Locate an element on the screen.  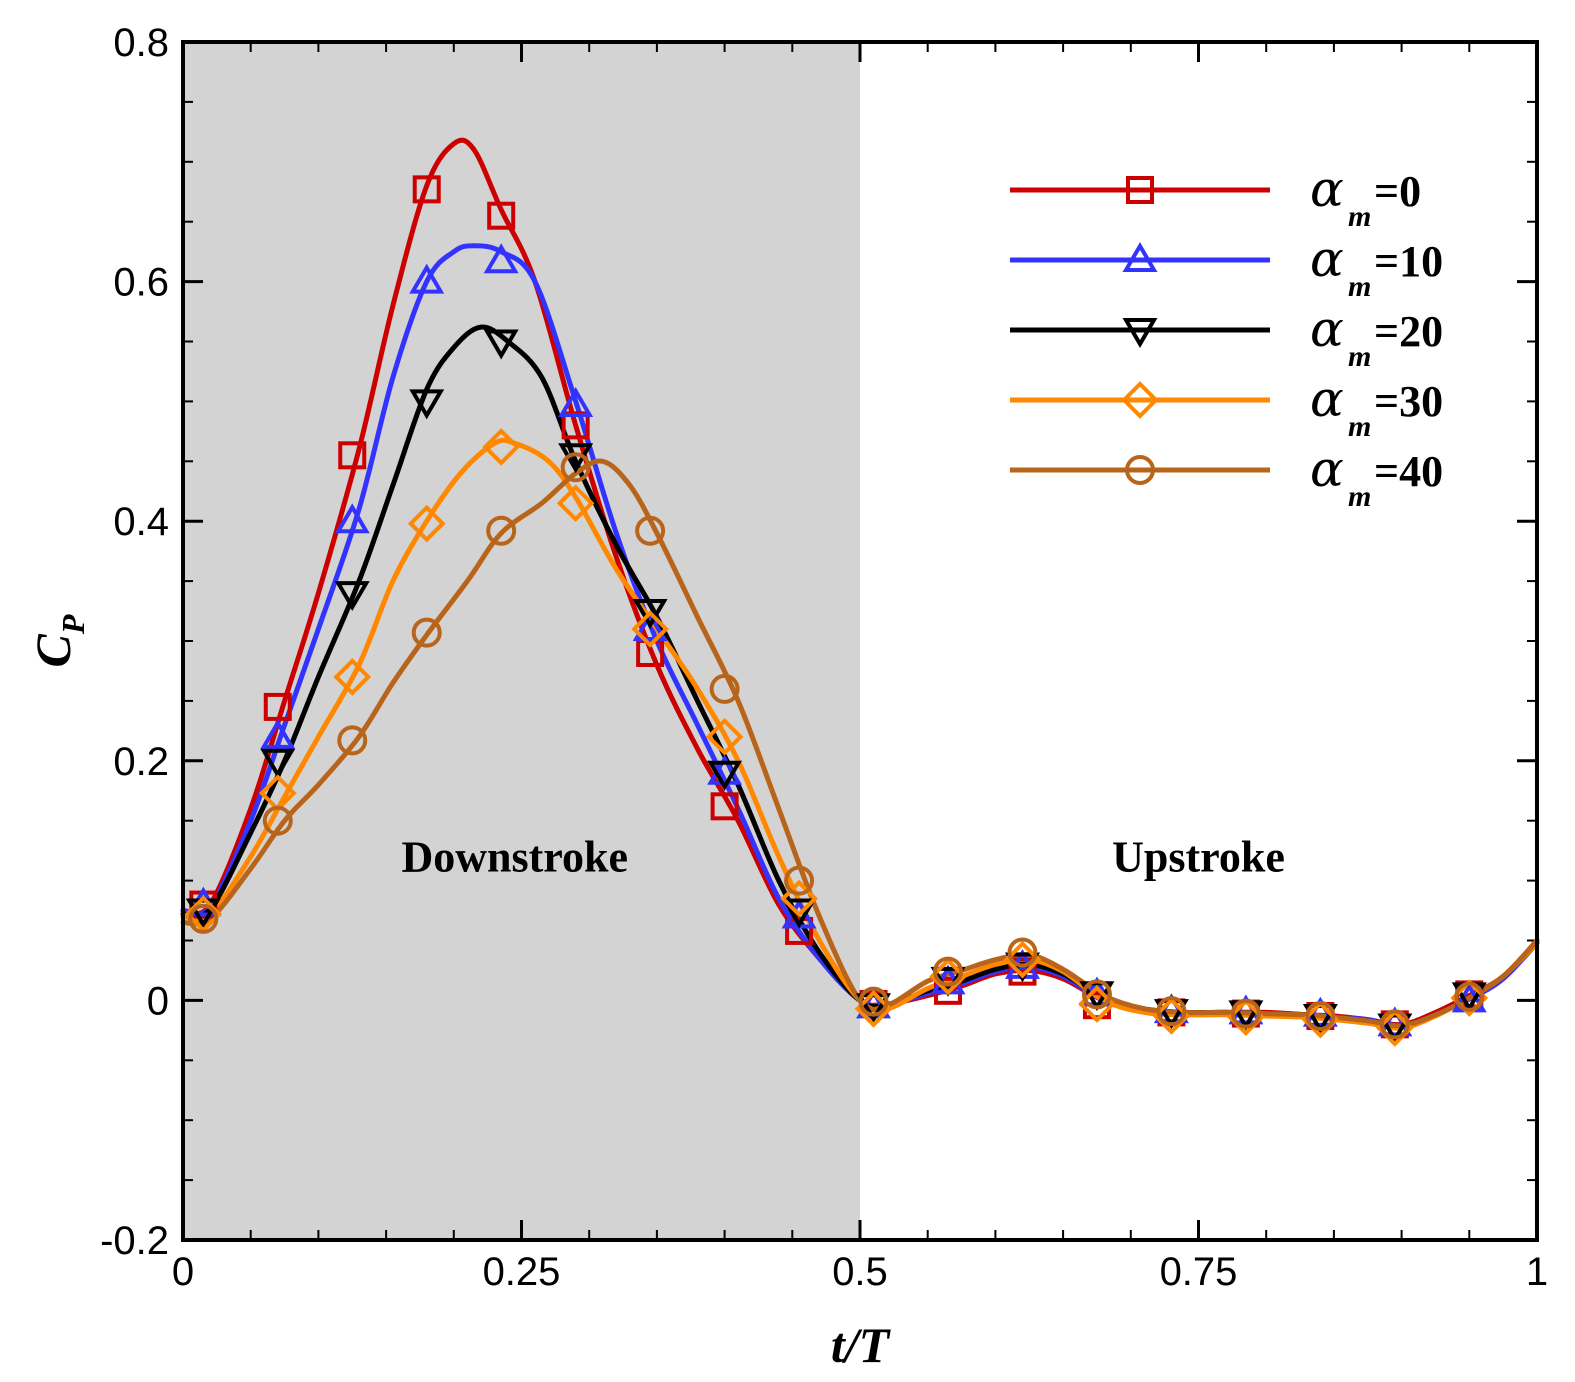
x-tick-label: 0.25 is located at coordinates (522, 1272).